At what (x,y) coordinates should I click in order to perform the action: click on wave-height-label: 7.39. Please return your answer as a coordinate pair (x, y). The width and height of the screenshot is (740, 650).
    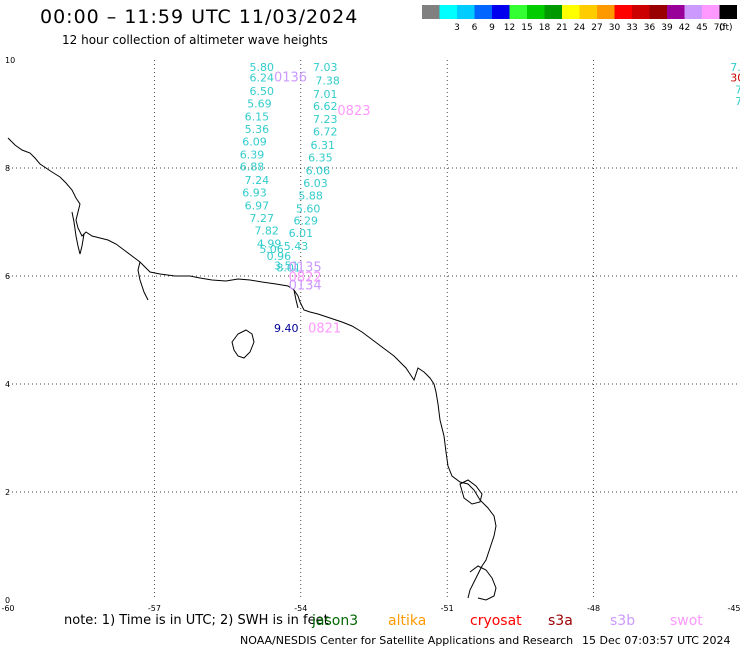
    Looking at the image, I should click on (735, 67).